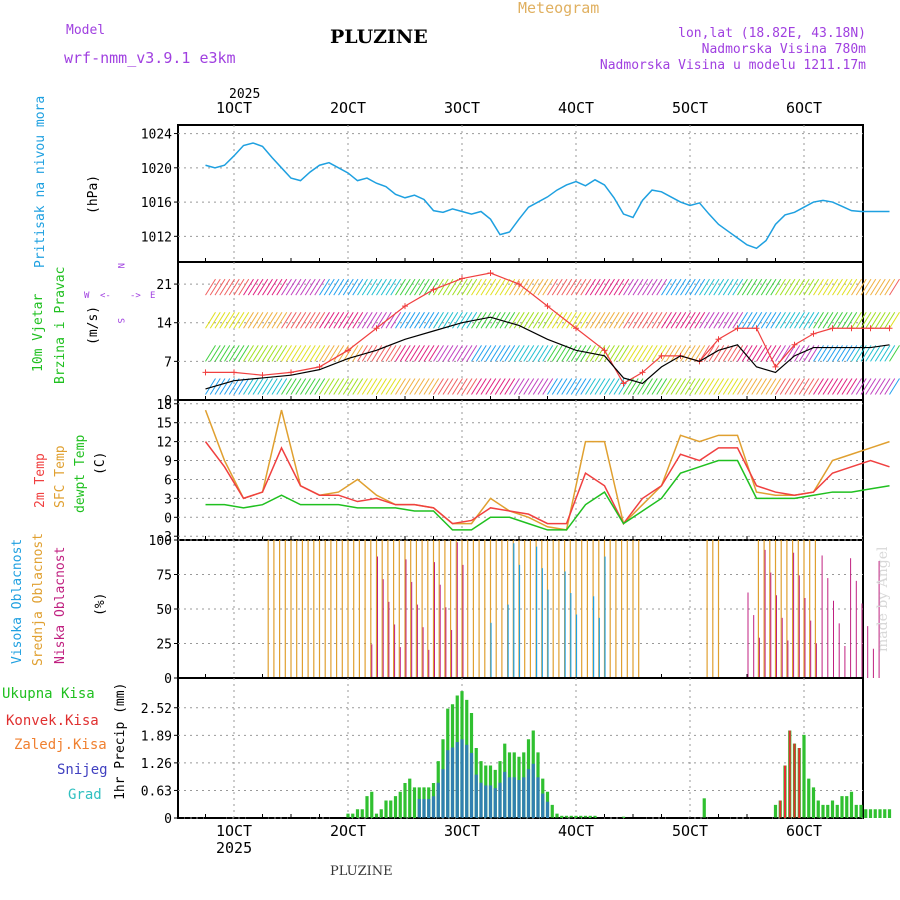 The width and height of the screenshot is (900, 900). Describe the element at coordinates (100, 463) in the screenshot. I see `temp-unit: (C)` at that location.